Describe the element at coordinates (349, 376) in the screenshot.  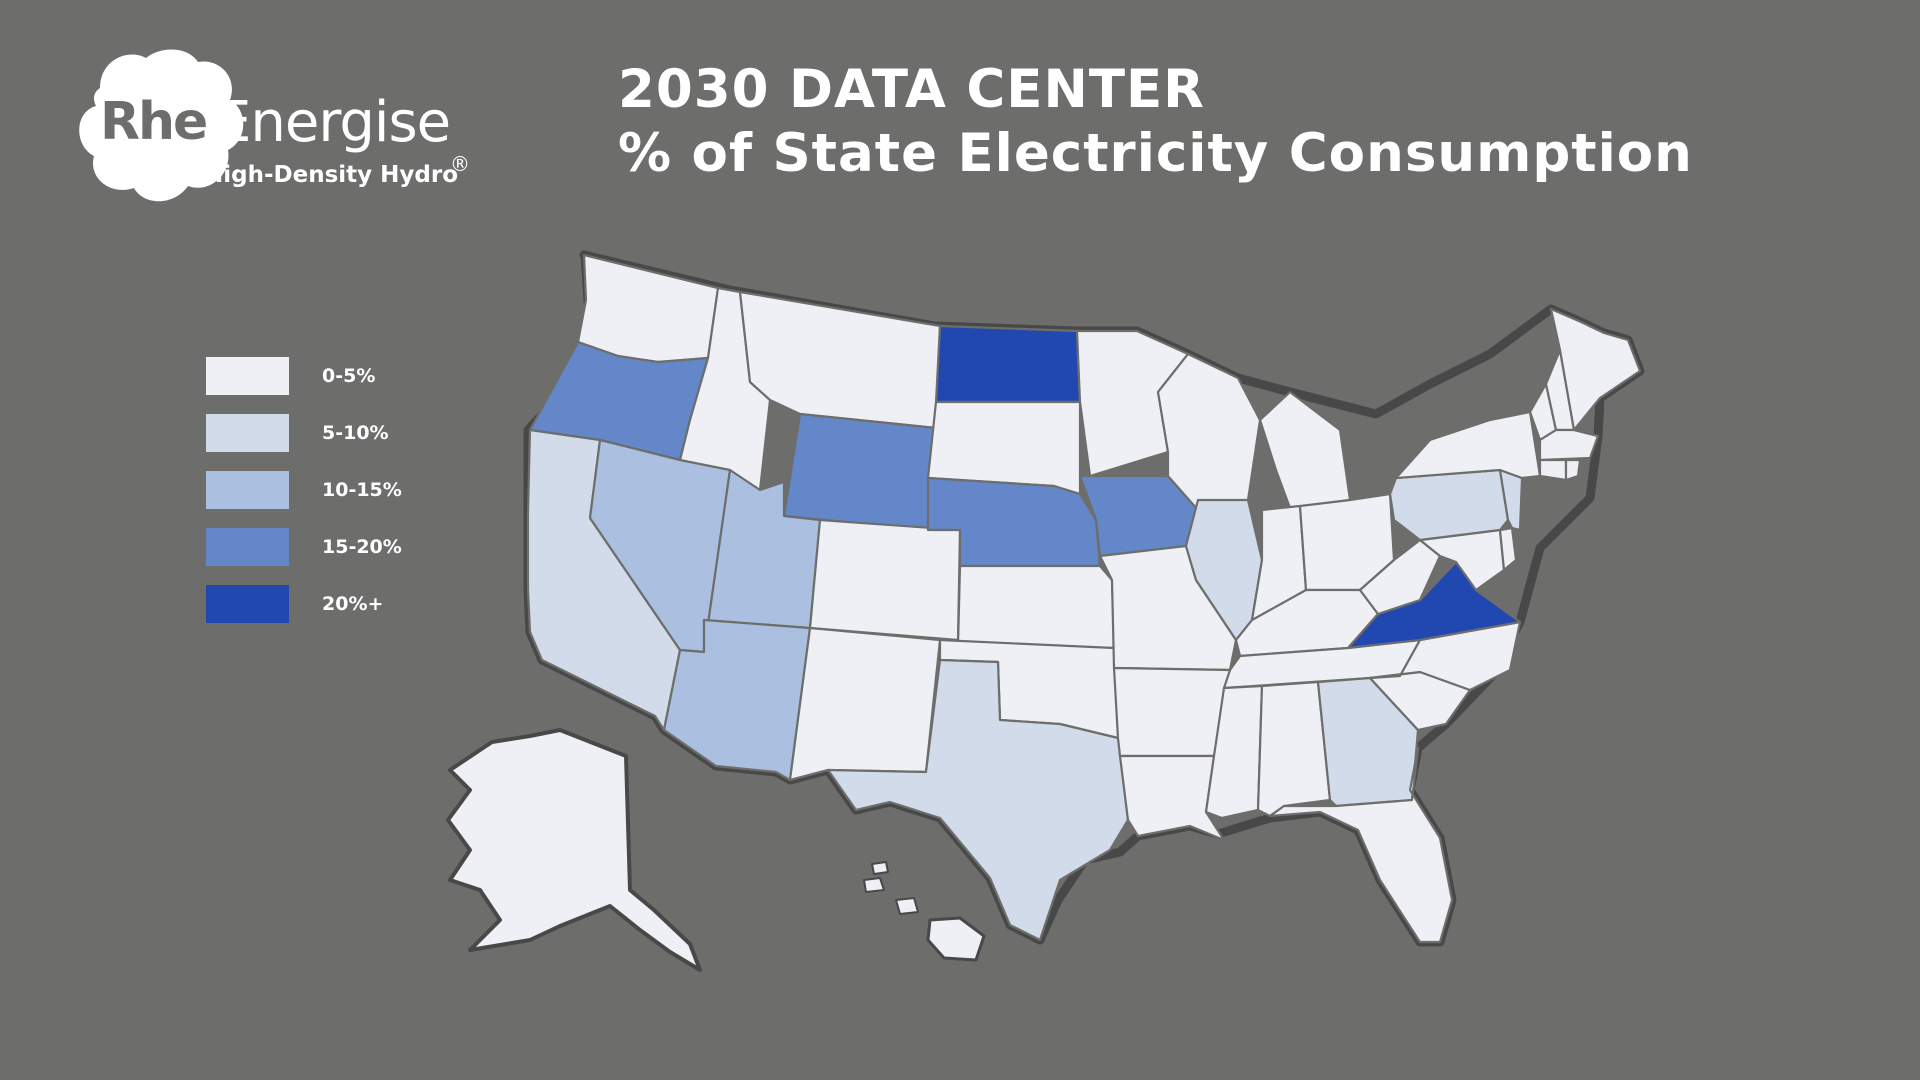
I see `legend-label: 0-5%` at that location.